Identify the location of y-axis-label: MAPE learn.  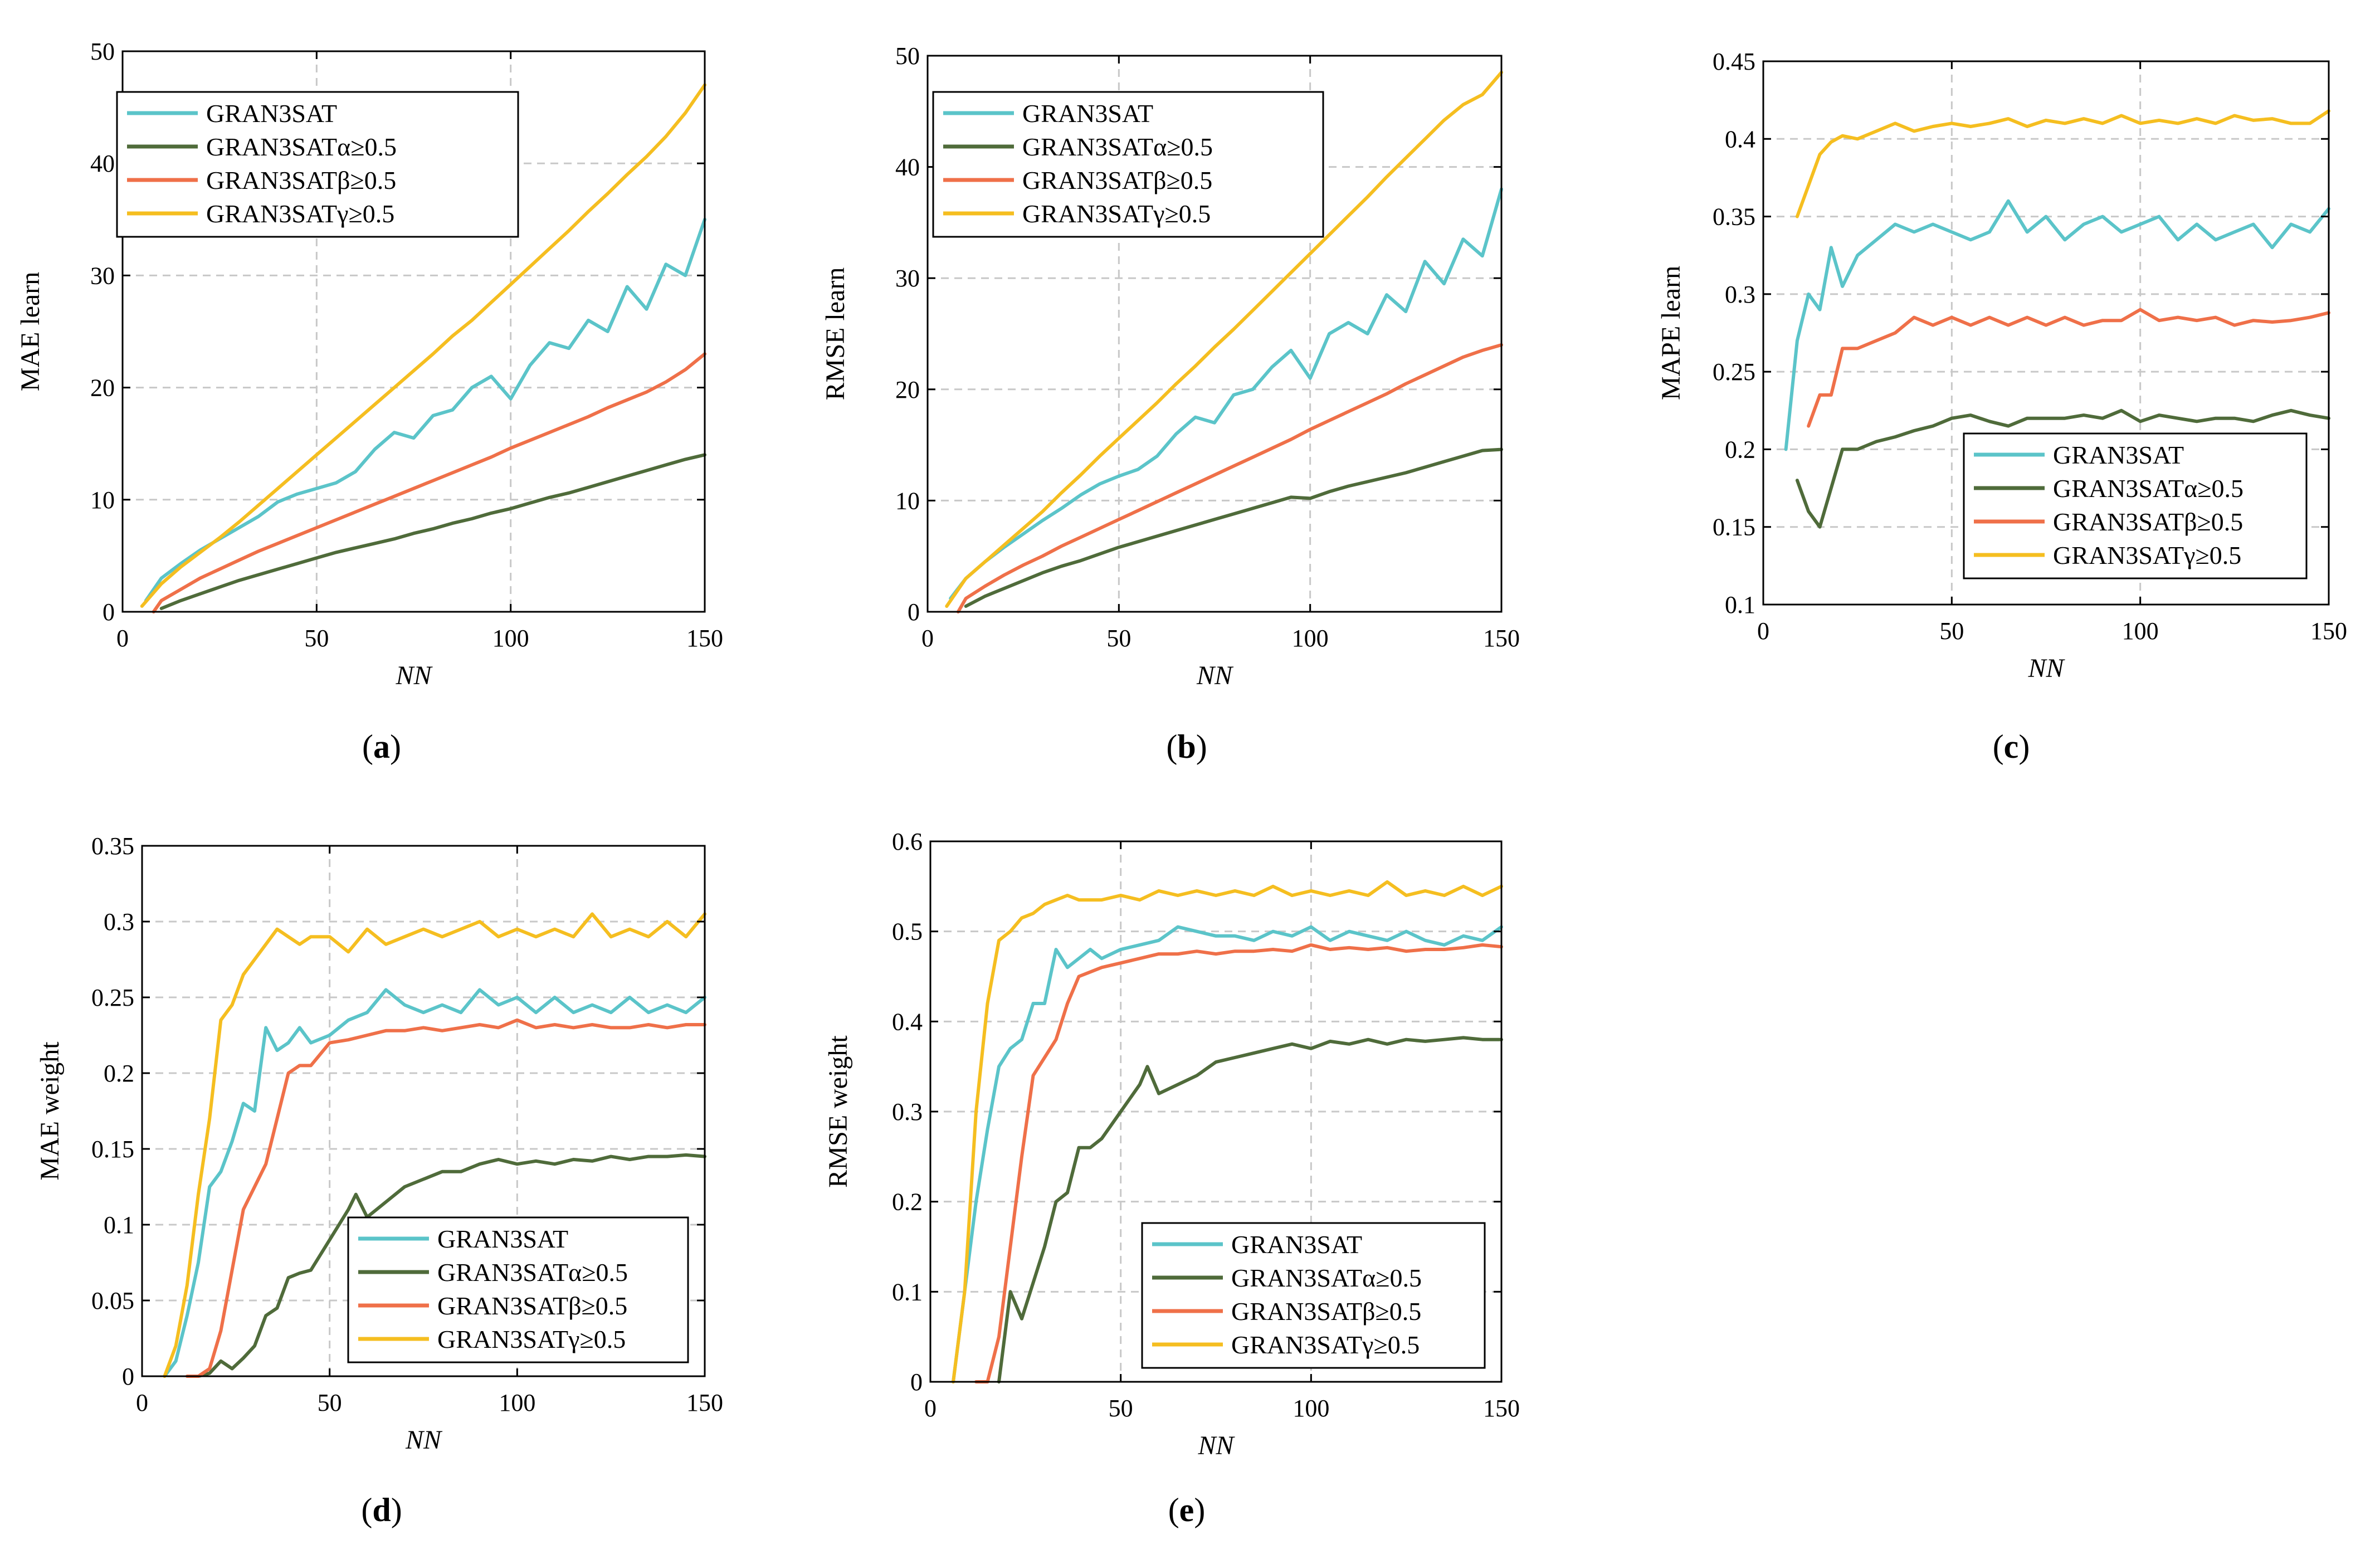
(1671, 333).